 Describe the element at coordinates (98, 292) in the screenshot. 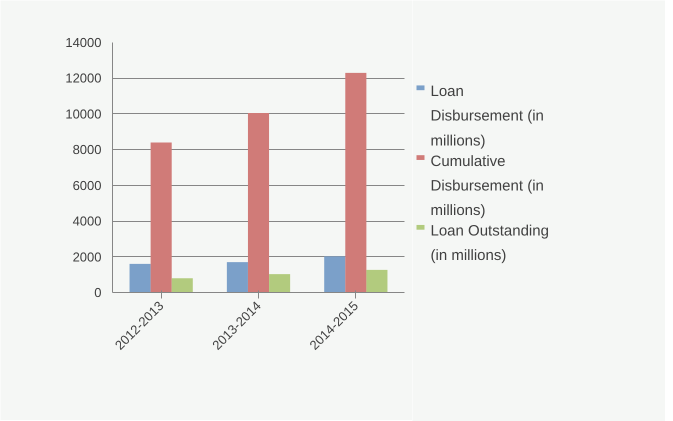

I see `y-tick-label: 0` at that location.